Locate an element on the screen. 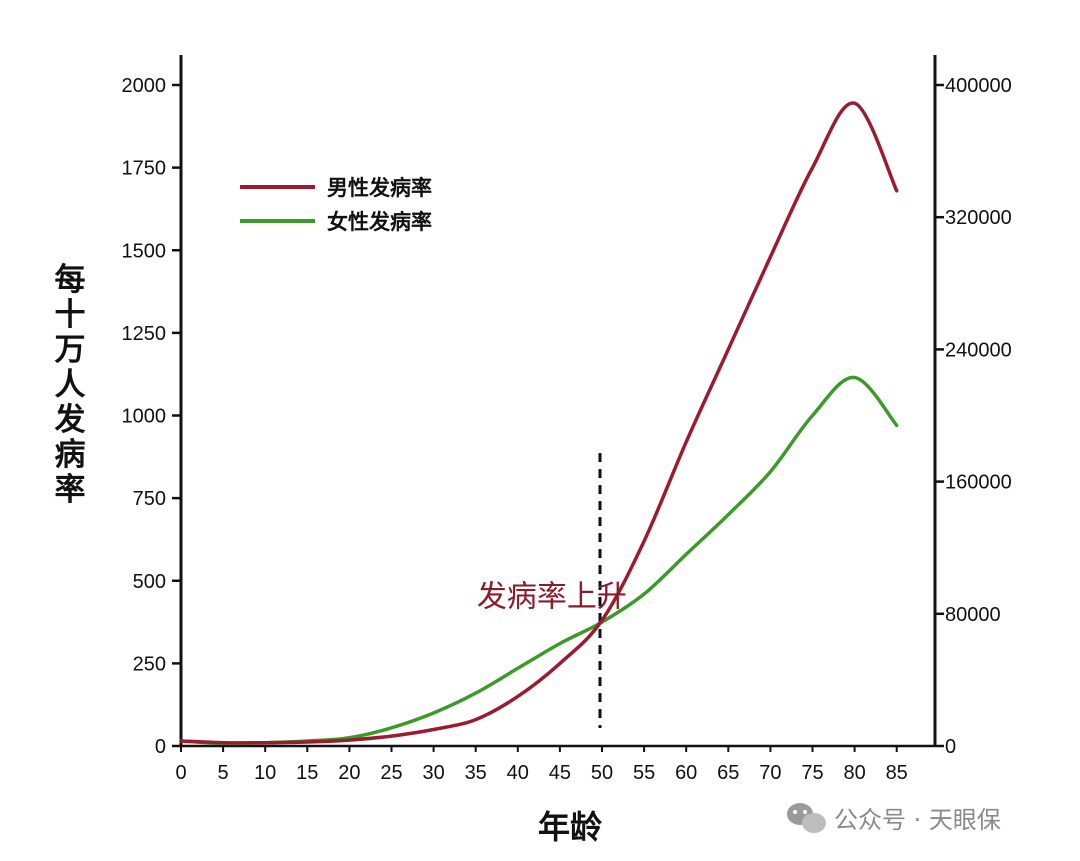  y-axis-title-char: 人 is located at coordinates (70, 385).